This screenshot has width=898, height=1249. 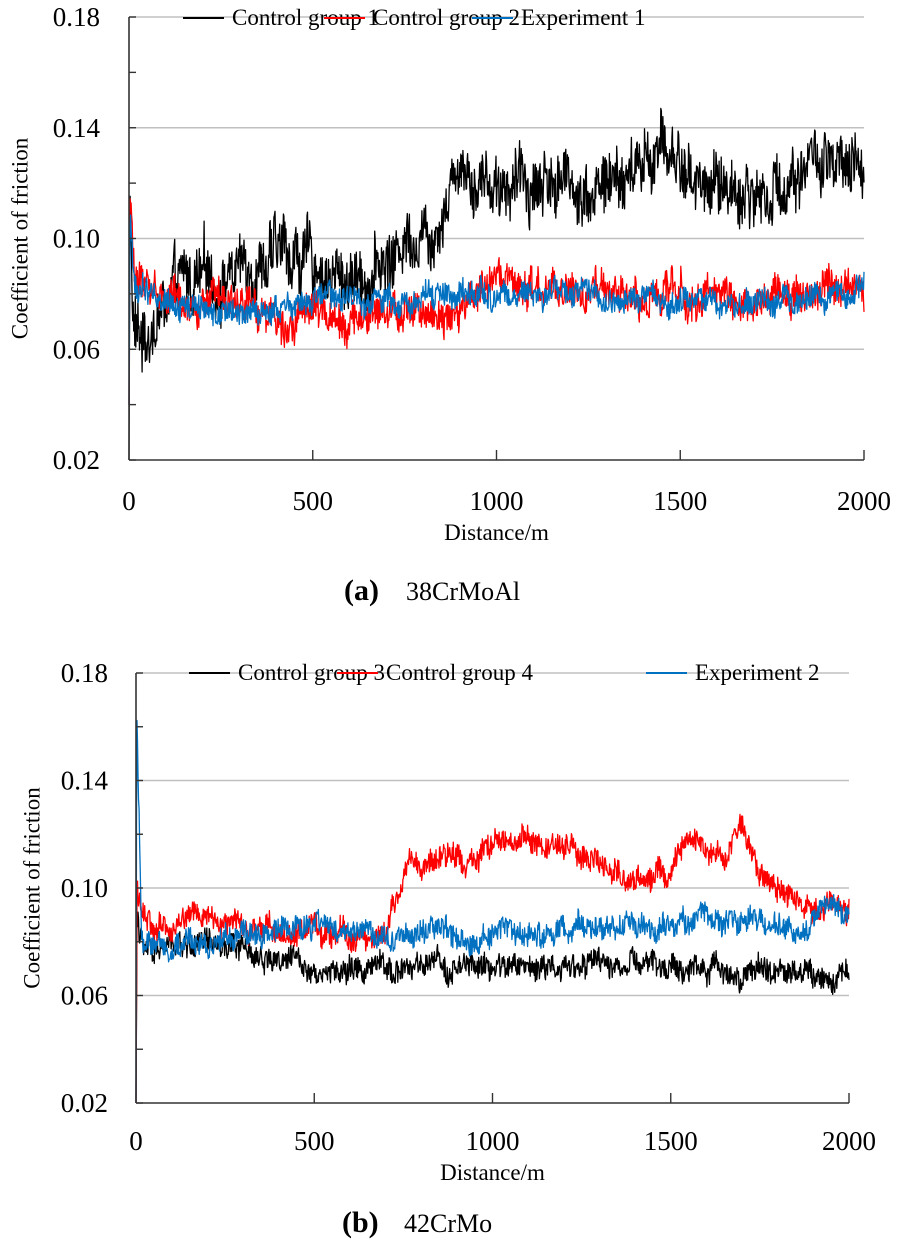 I want to click on legend-item: Experiment 1, so click(x=559, y=17).